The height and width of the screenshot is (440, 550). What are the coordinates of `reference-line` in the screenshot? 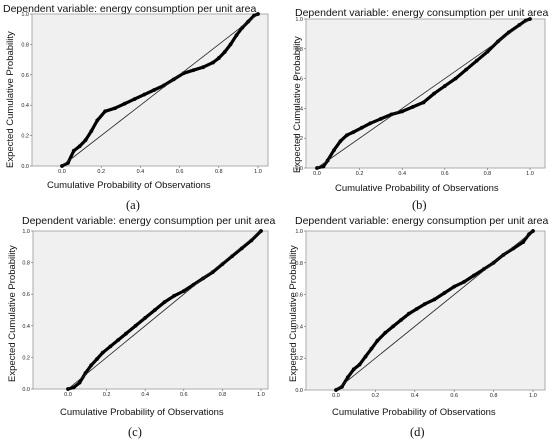 It's located at (160, 90).